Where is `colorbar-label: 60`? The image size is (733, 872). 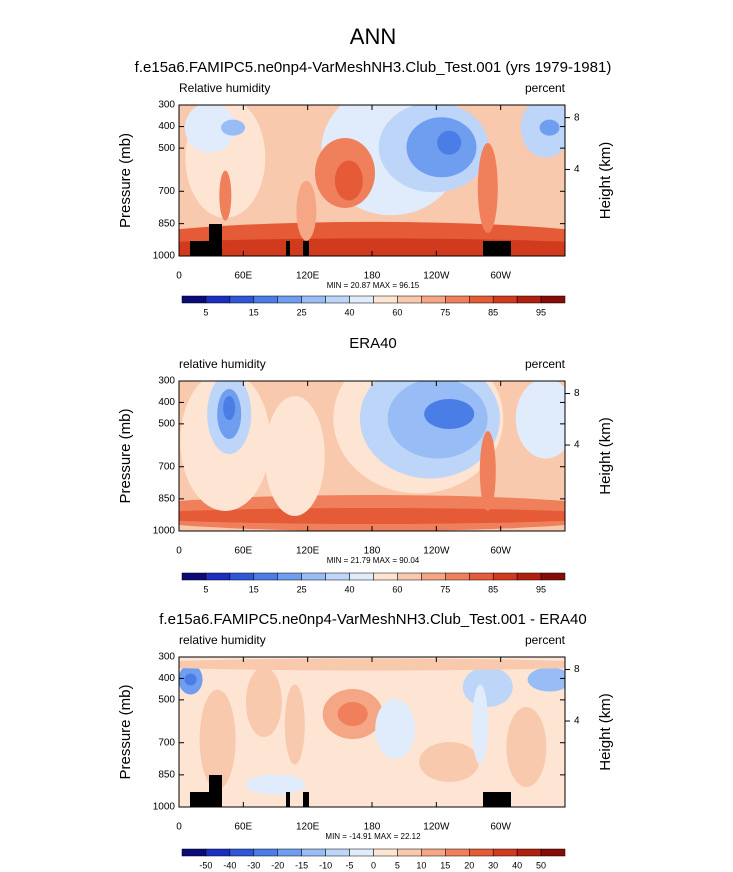 colorbar-label: 60 is located at coordinates (397, 312).